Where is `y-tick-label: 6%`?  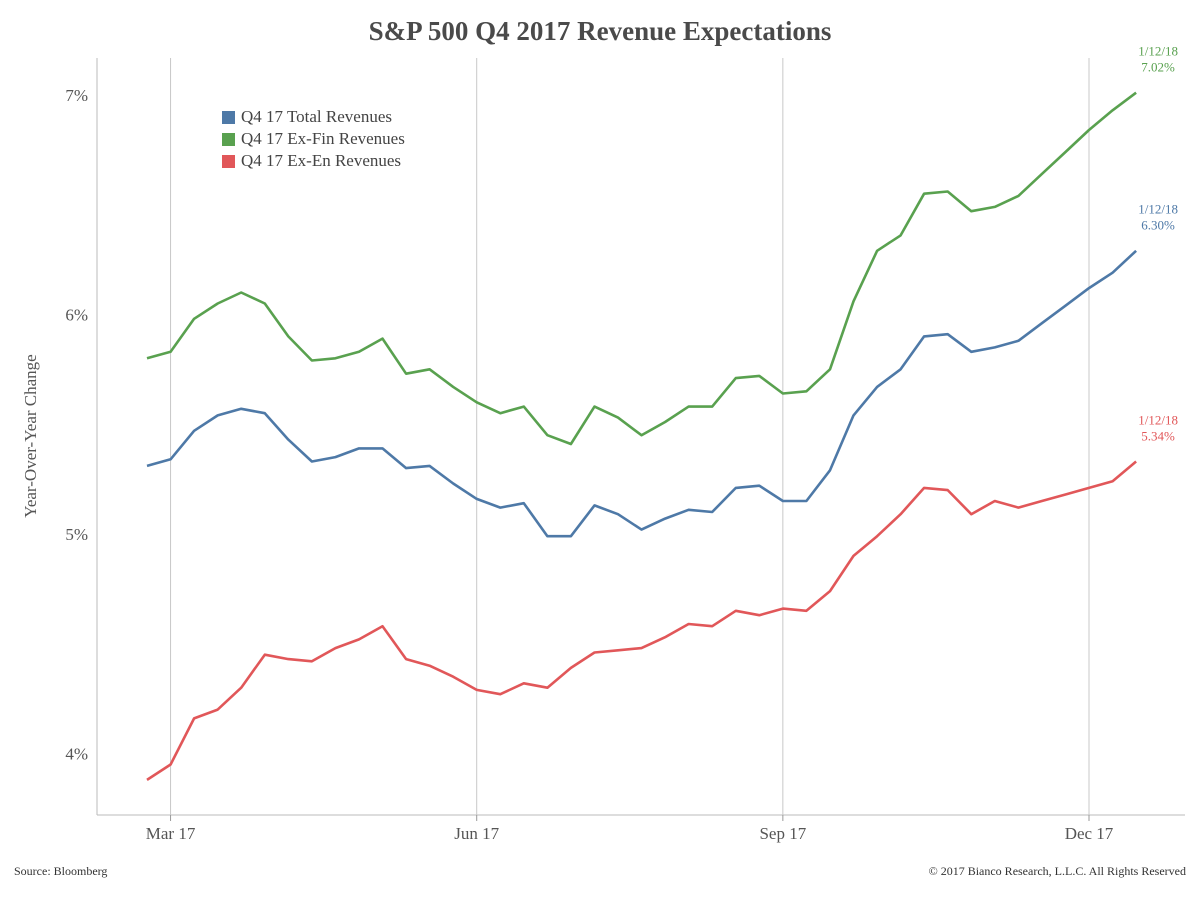
y-tick-label: 6% is located at coordinates (76, 315).